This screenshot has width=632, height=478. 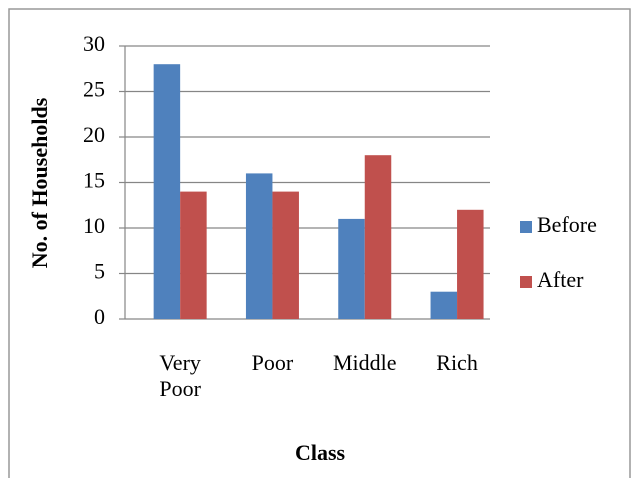 I want to click on x-axis-title: Class, so click(x=320, y=452).